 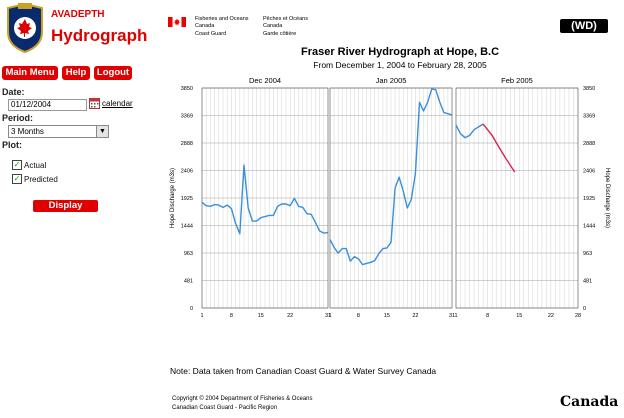 What do you see at coordinates (589, 199) in the screenshot?
I see `y-tick-label-right: 1925` at bounding box center [589, 199].